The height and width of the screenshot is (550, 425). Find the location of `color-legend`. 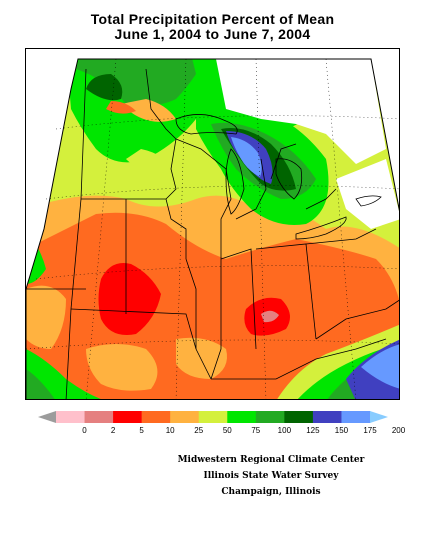

color-legend is located at coordinates (213, 425).